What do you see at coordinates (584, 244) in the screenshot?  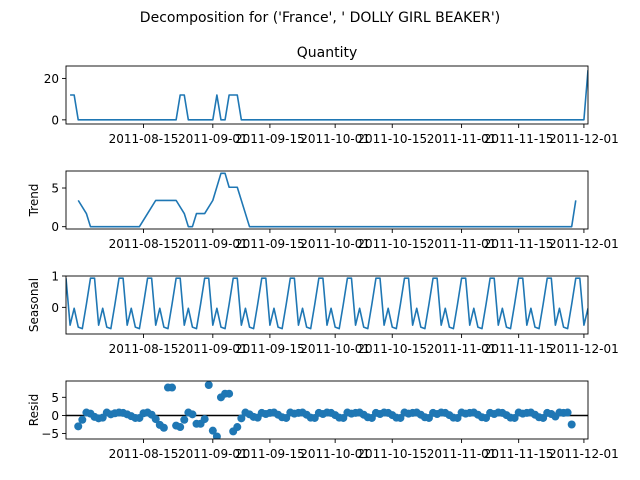 I see `x-tick-label-trend: 2011-12-01` at bounding box center [584, 244].